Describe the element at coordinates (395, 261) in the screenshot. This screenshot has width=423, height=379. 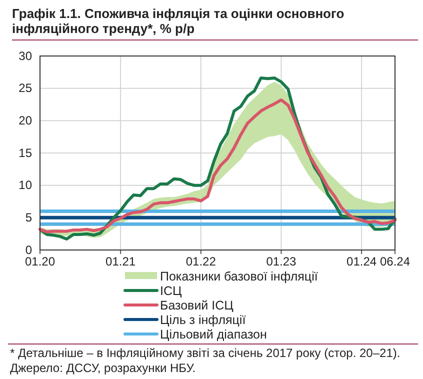
I see `x-tick-label: 06.24` at that location.